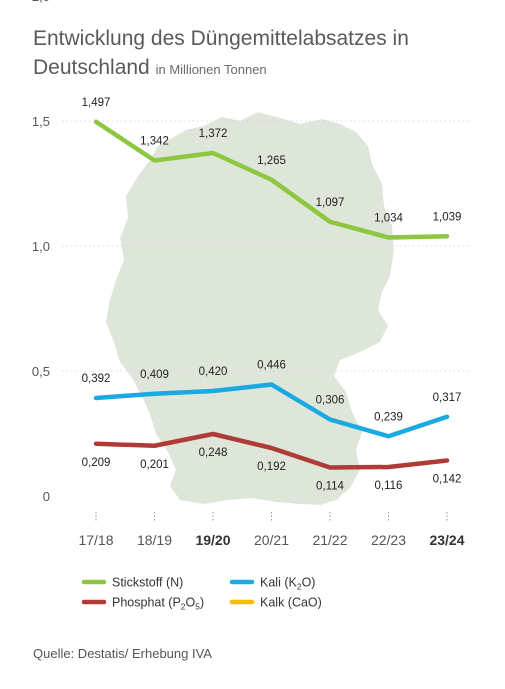 The width and height of the screenshot is (505, 689). I want to click on data-label-stickstoff: 1,034, so click(388, 219).